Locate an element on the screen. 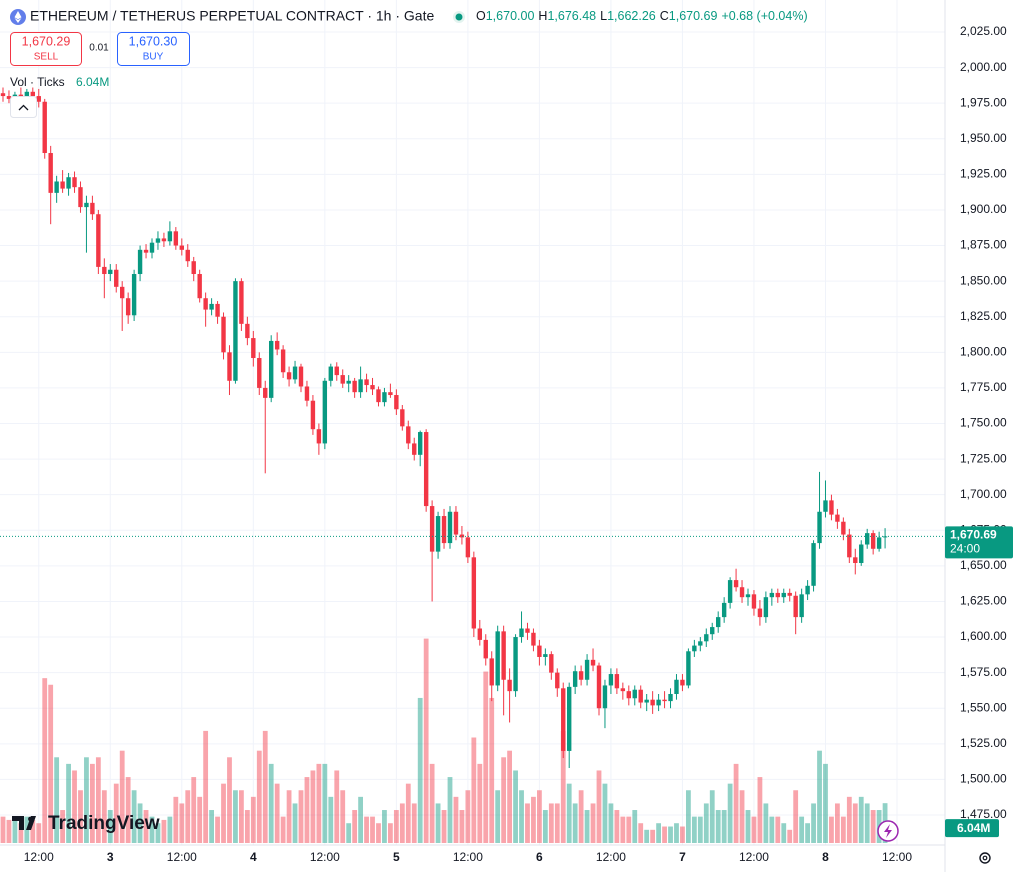 This screenshot has height=872, width=1018. x-tick-label: 6 is located at coordinates (539, 857).